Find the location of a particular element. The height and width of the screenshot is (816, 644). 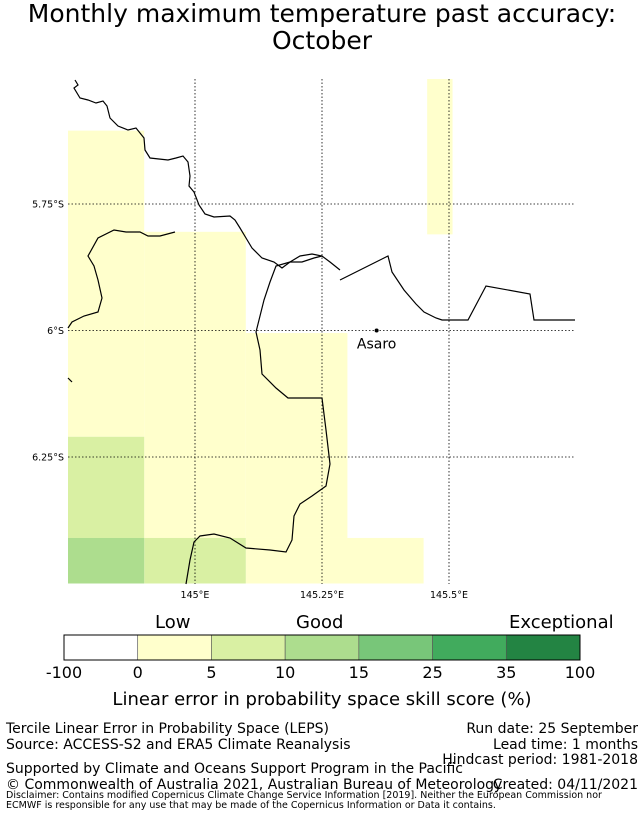

lon-tick-label: 145.5°E is located at coordinates (449, 595).